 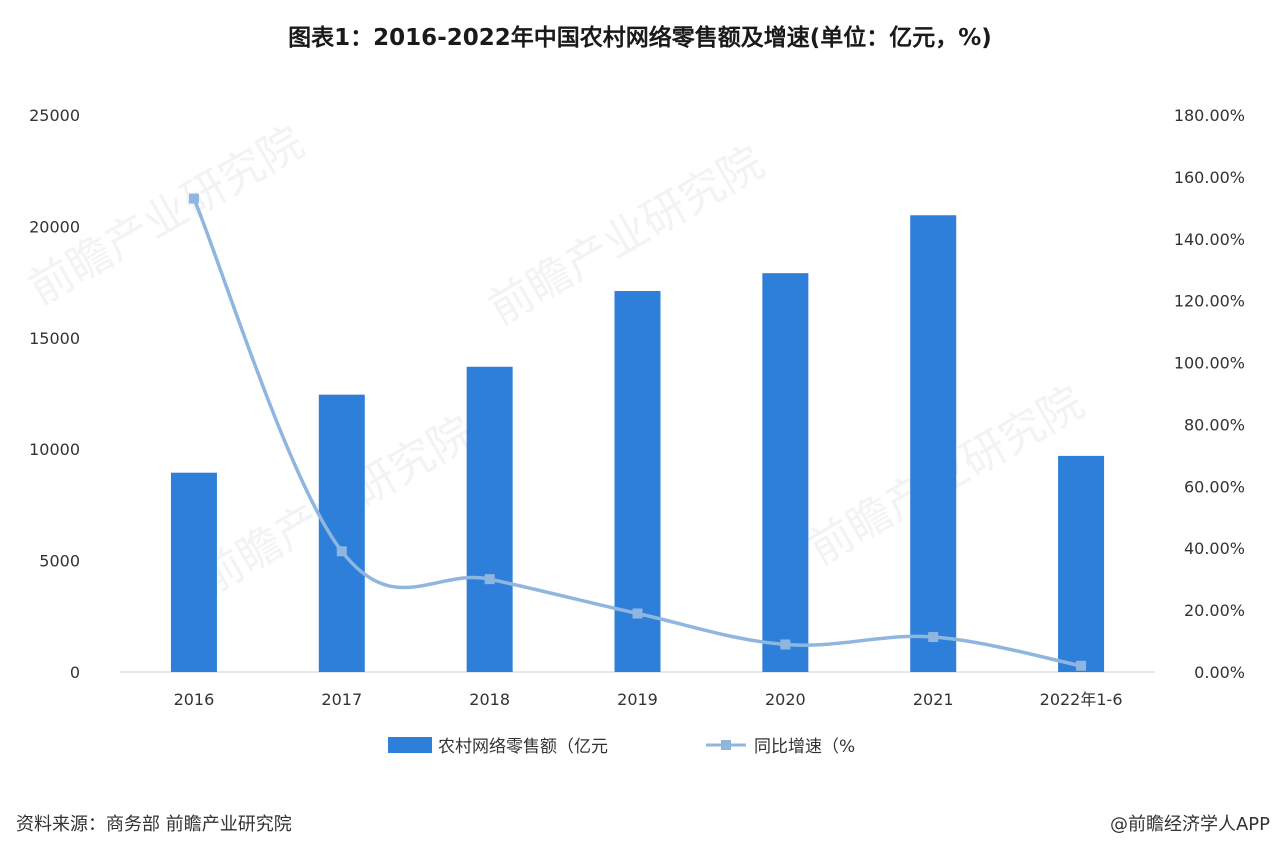 I want to click on right-tick-label: 160.00%, so click(x=1209, y=177).